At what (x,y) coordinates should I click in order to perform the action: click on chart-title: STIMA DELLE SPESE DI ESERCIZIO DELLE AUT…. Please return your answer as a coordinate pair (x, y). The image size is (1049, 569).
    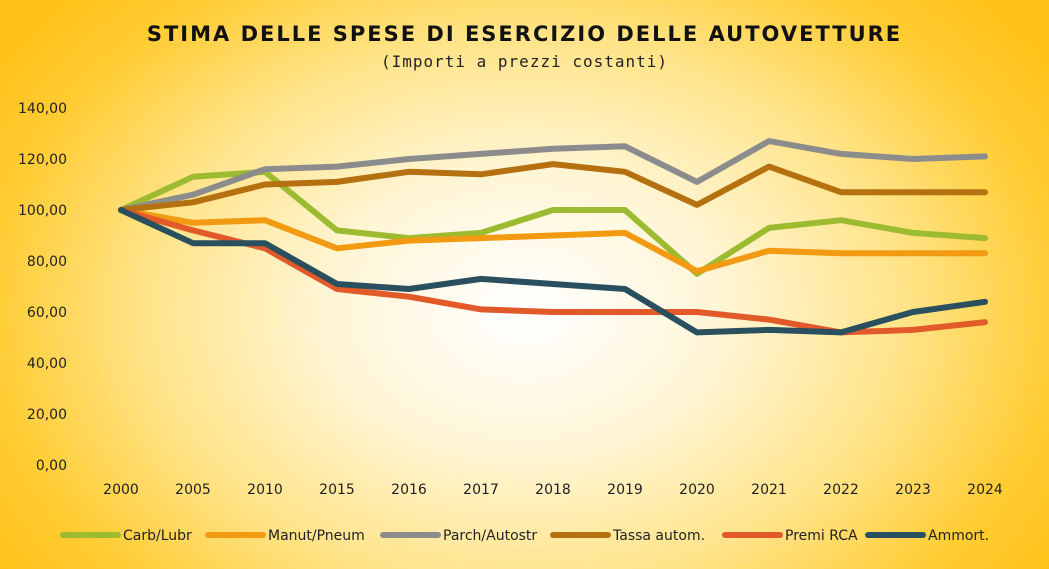
    Looking at the image, I should click on (524, 34).